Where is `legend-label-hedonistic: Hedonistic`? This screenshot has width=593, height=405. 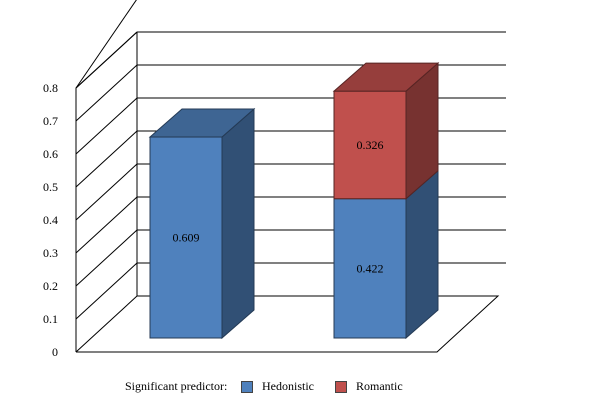 legend-label-hedonistic: Hedonistic is located at coordinates (288, 386).